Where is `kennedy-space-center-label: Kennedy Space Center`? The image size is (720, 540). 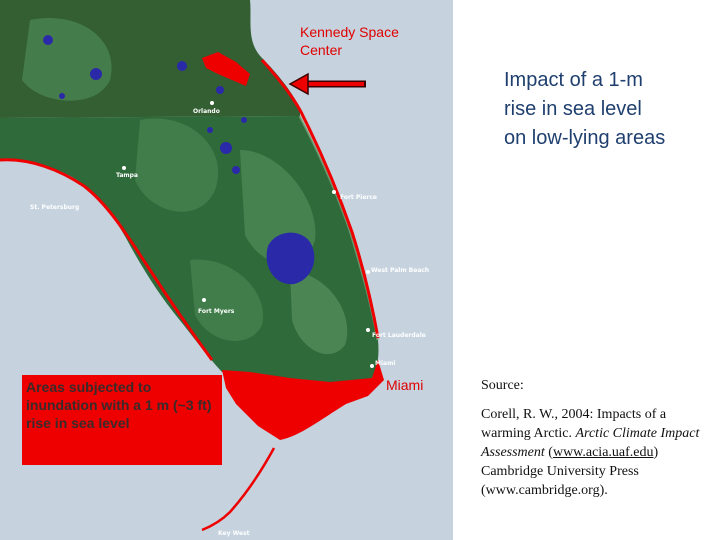
kennedy-space-center-label: Kennedy Space Center is located at coordinates (349, 41).